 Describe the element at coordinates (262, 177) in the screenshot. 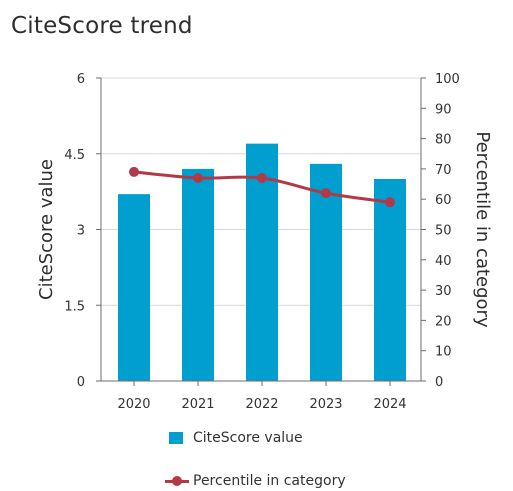

I see `percentile-point-2022` at that location.